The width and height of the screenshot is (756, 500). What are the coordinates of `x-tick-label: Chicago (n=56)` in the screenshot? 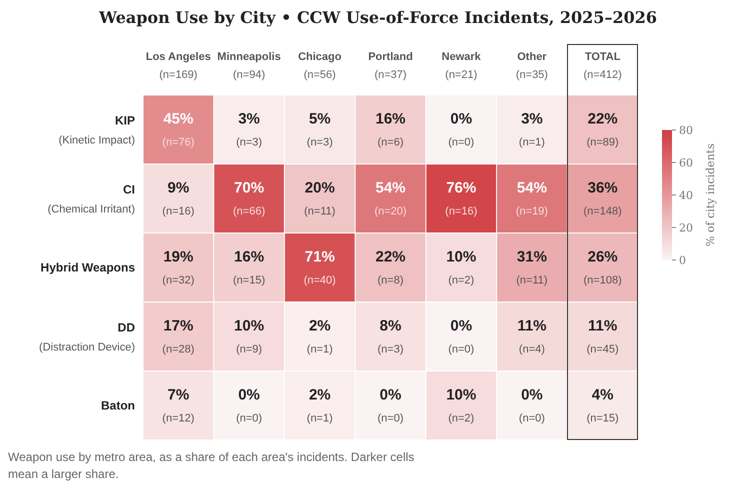 It's located at (320, 66).